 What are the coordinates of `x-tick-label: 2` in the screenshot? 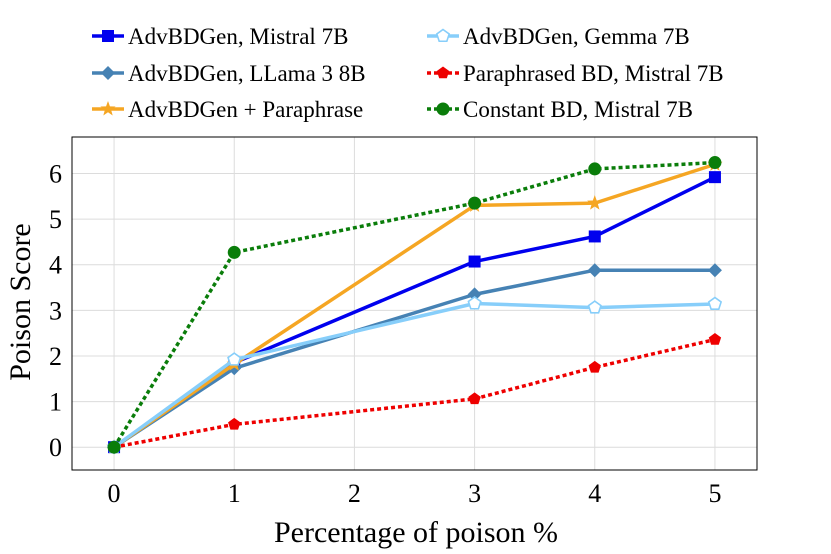 It's located at (354, 493).